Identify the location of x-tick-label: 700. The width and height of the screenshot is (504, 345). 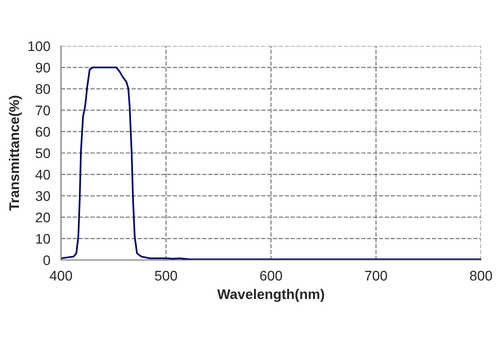
(376, 275).